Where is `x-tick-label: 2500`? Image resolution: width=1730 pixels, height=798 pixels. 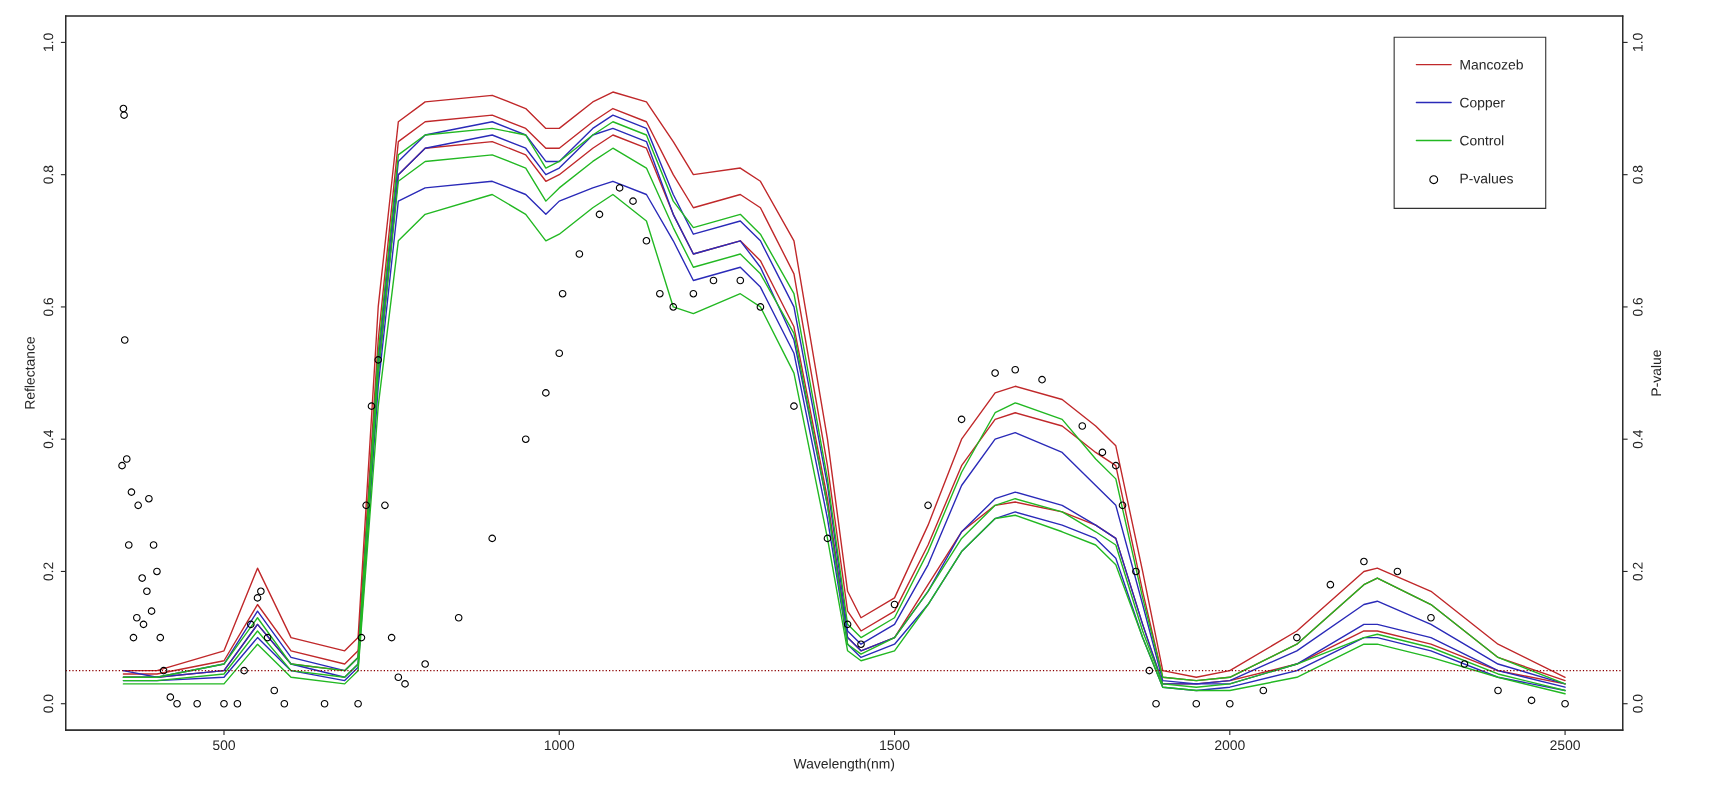
x-tick-label: 2500 is located at coordinates (1565, 745).